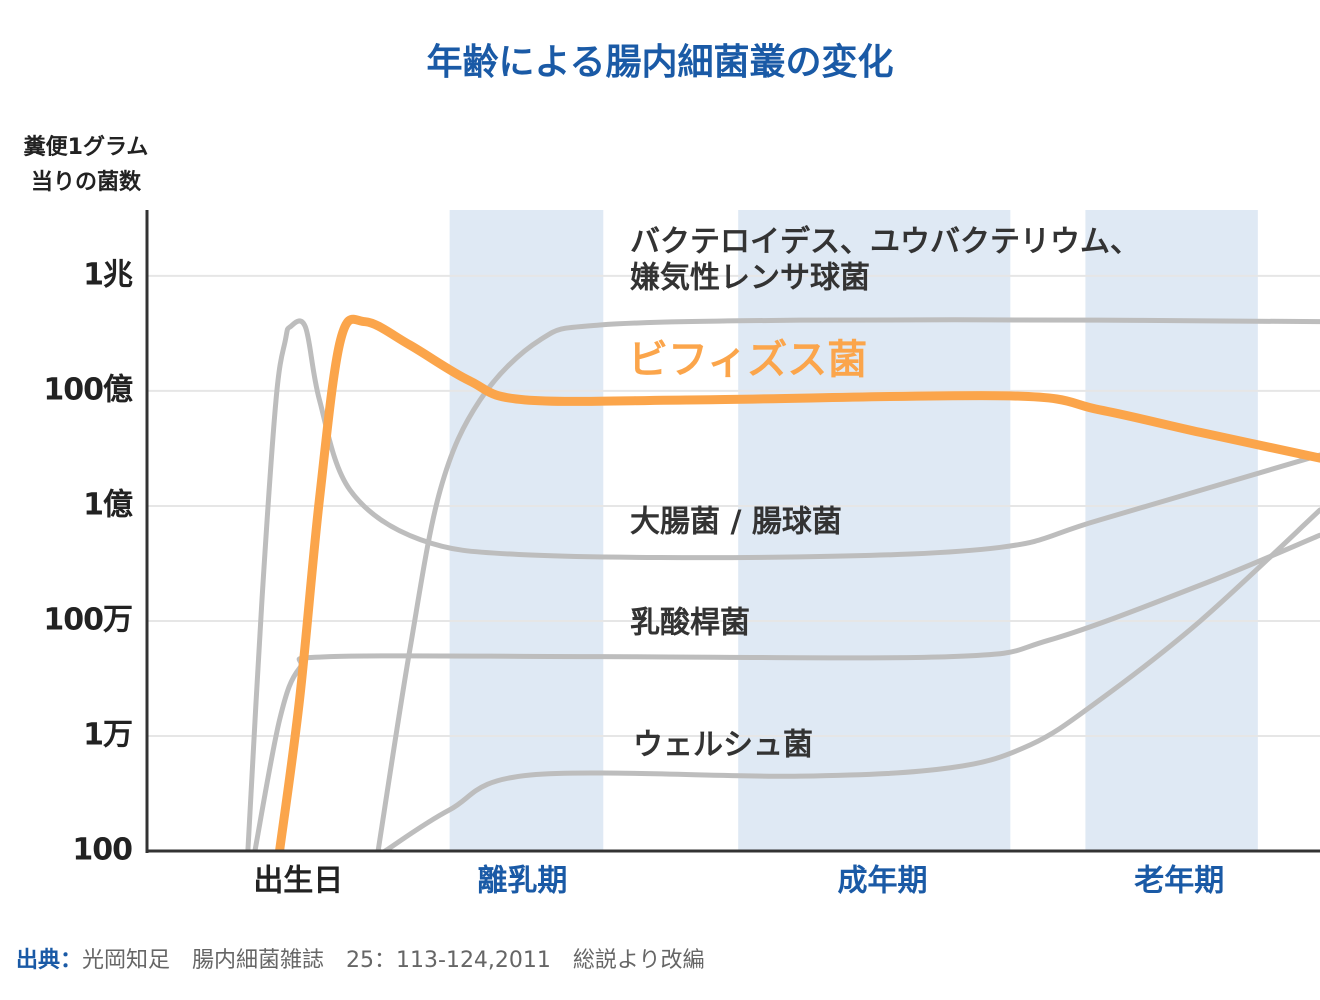  I want to click on series-label: 大腸菌 / 腸球菌, so click(736, 522).